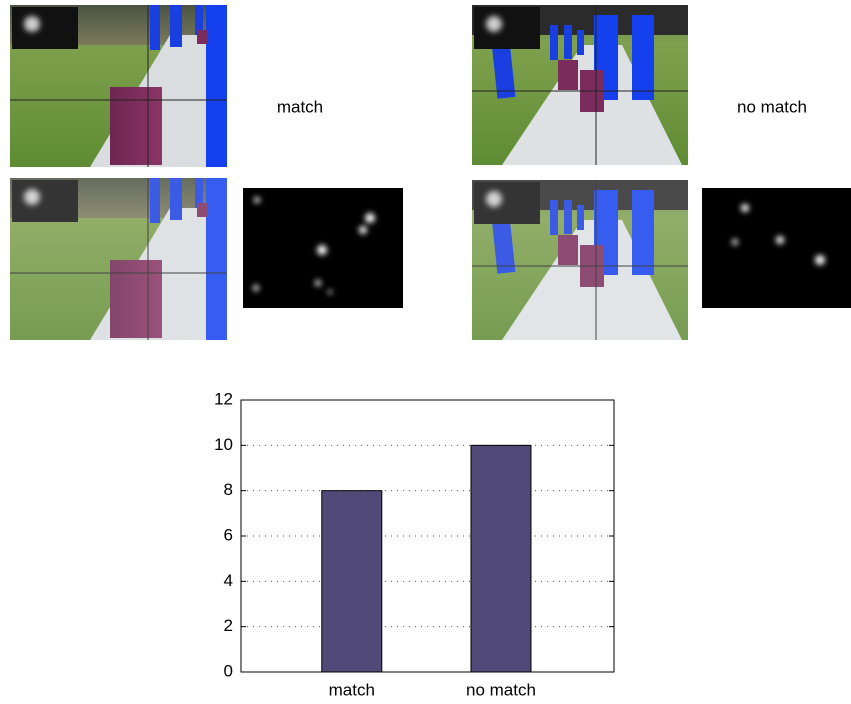 This screenshot has height=704, width=851. What do you see at coordinates (352, 689) in the screenshot?
I see `x-tick-label: match` at bounding box center [352, 689].